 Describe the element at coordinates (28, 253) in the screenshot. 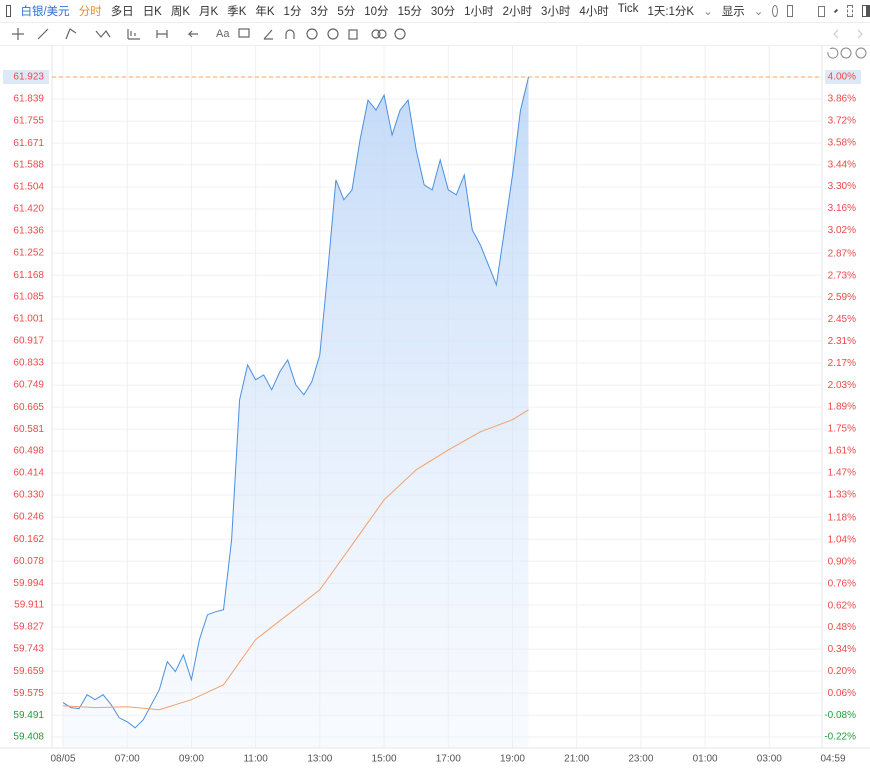

I see `y-tick-label: 61.252` at that location.